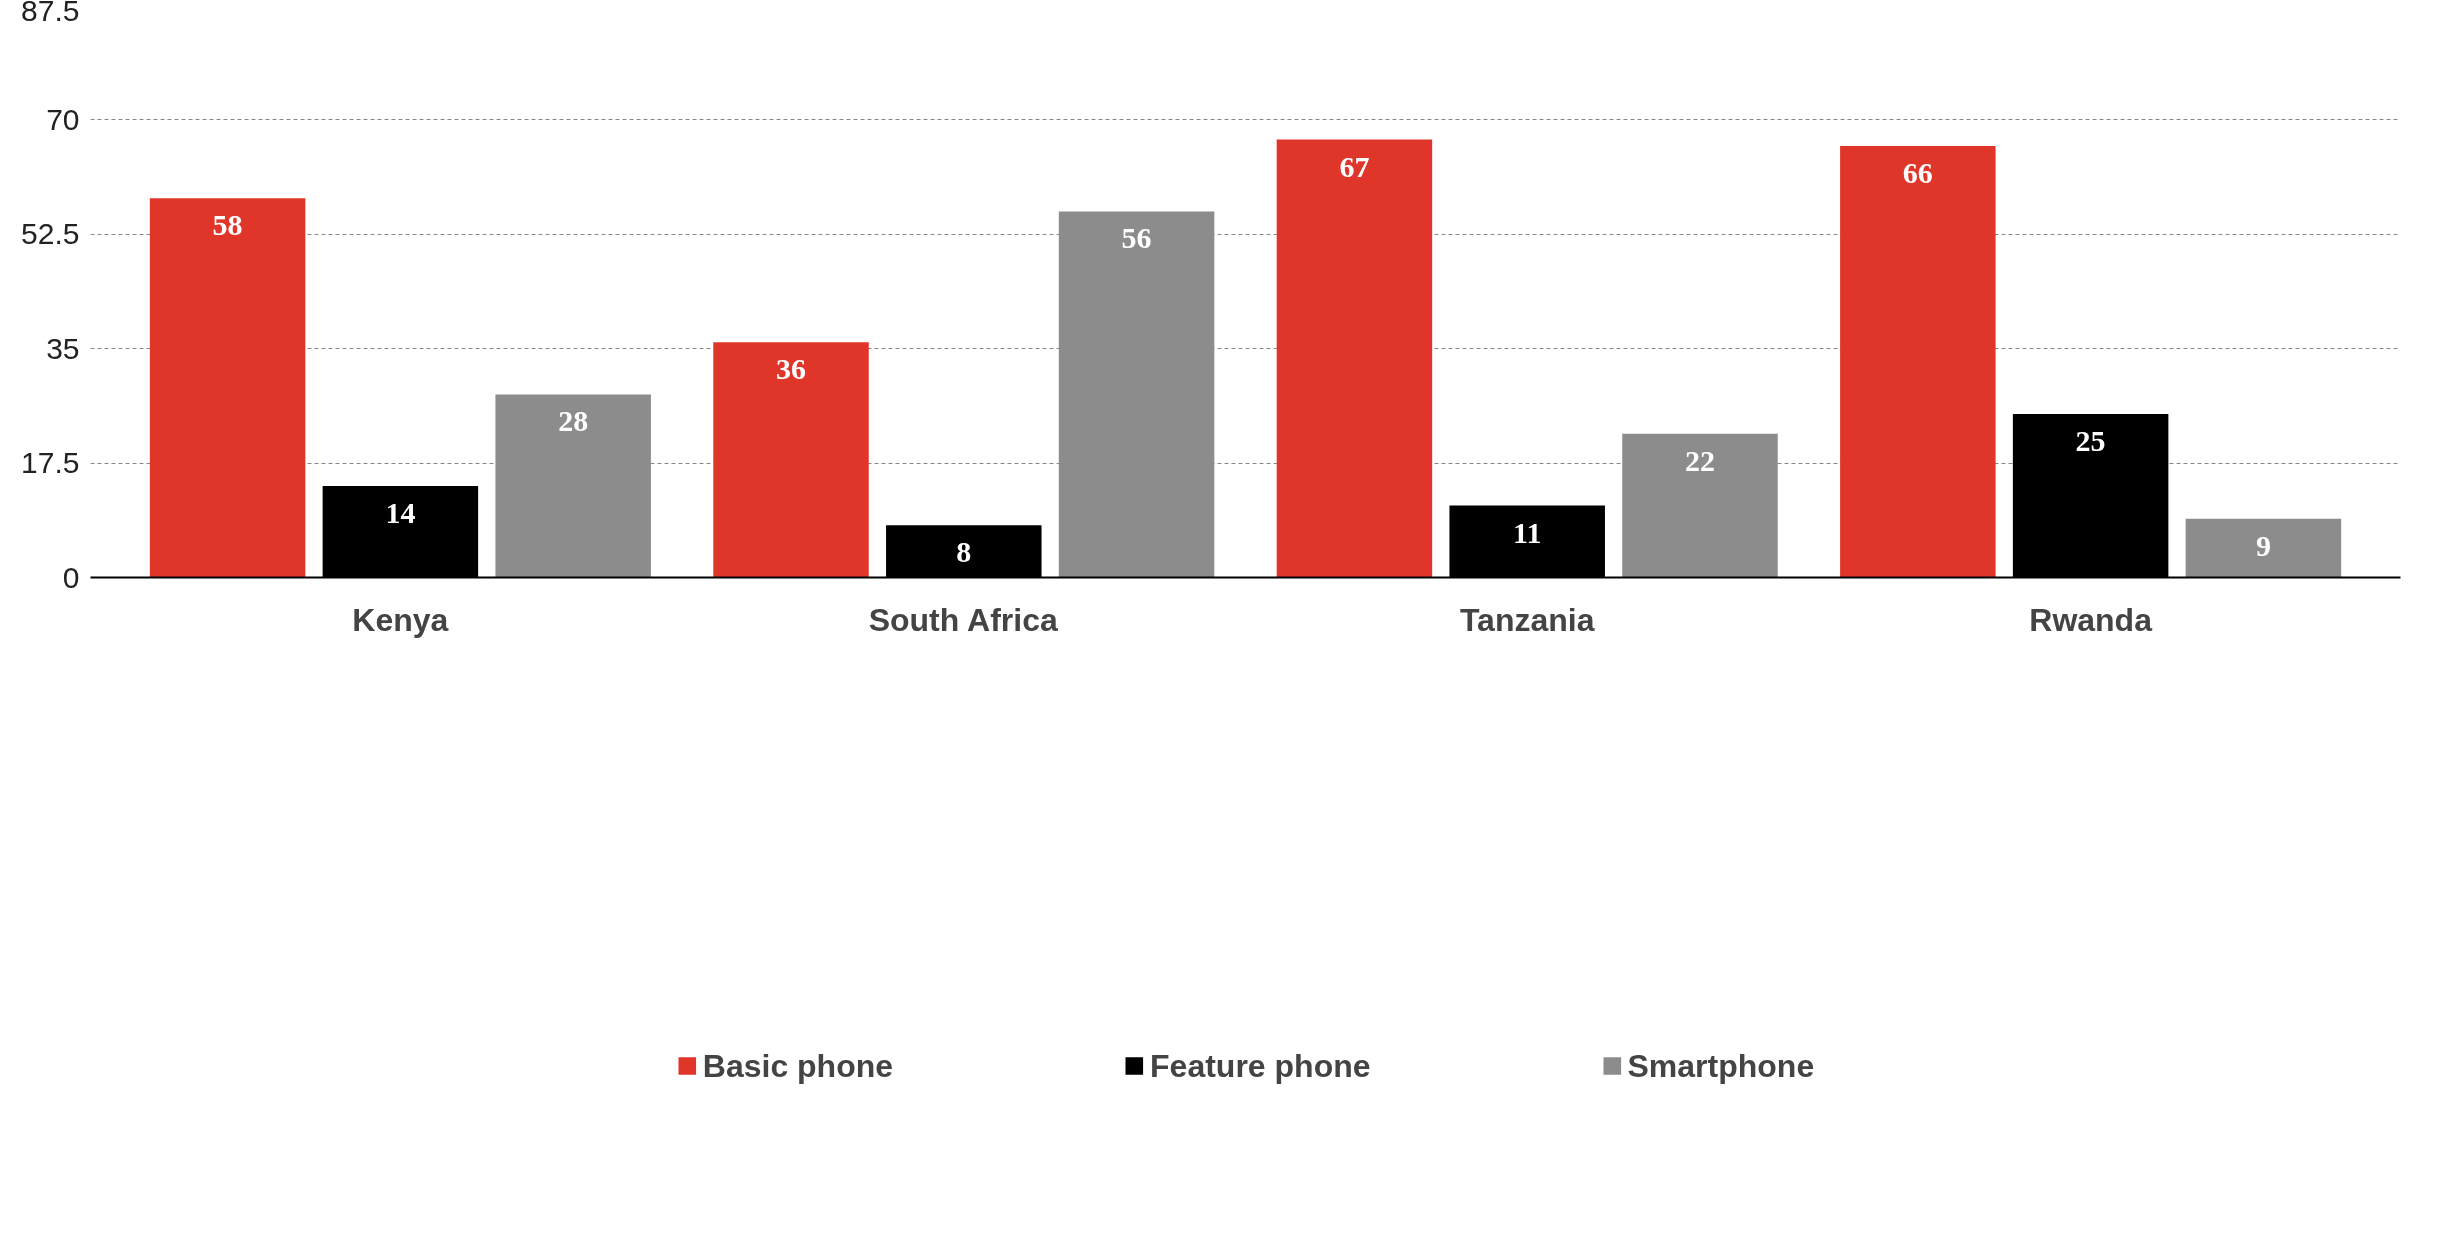 Image resolution: width=2451 pixels, height=1247 pixels. I want to click on x-tick-label: Tanzania, so click(1527, 619).